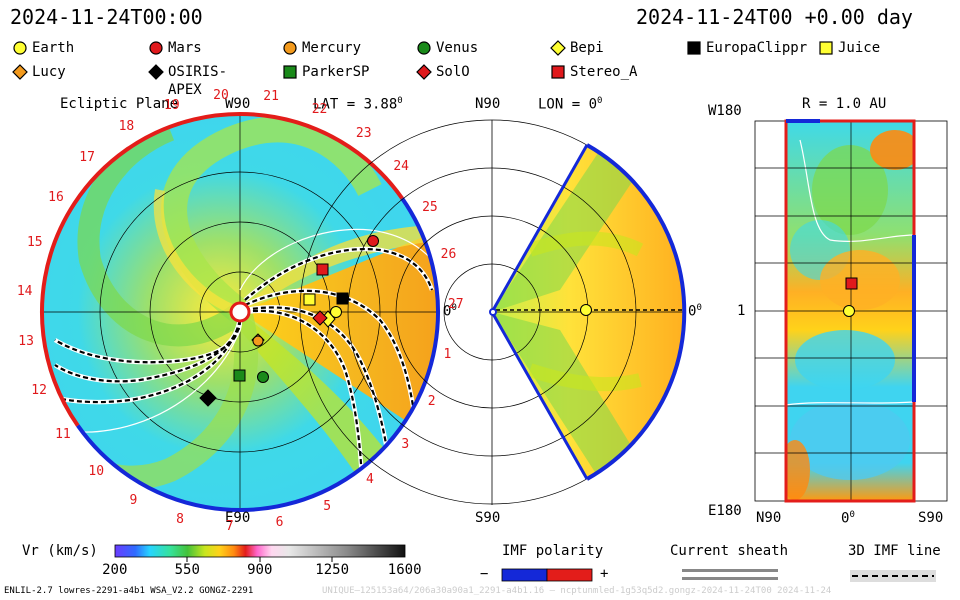  I want to click on ecliptic-markers, so click(289, 321).